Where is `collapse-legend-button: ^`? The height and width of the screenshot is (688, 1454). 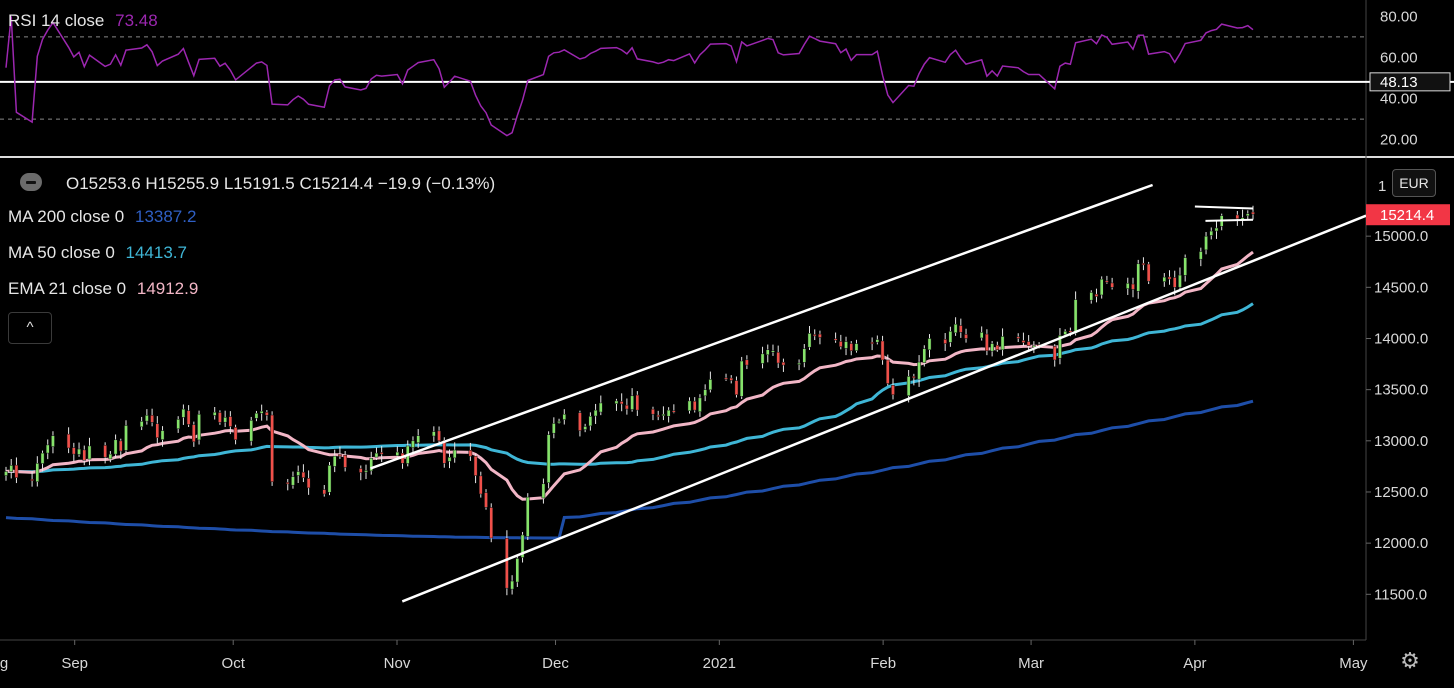
collapse-legend-button: ^ is located at coordinates (30, 328).